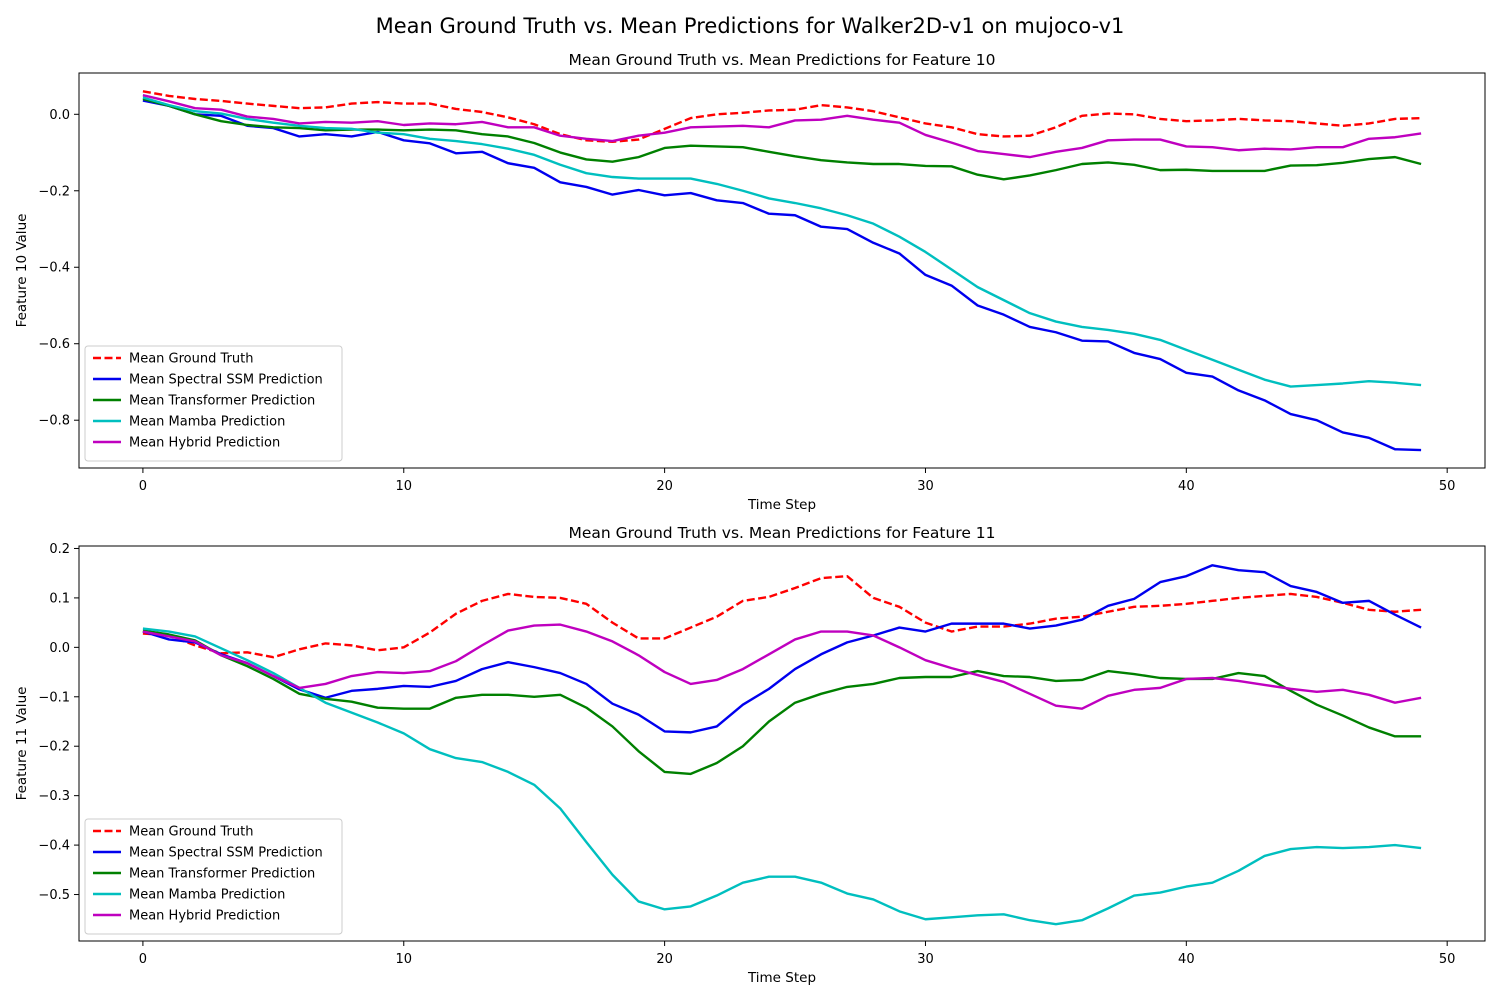 This screenshot has height=1000, width=1500. What do you see at coordinates (54, 796) in the screenshot?
I see `y-tick-label: −0.3` at bounding box center [54, 796].